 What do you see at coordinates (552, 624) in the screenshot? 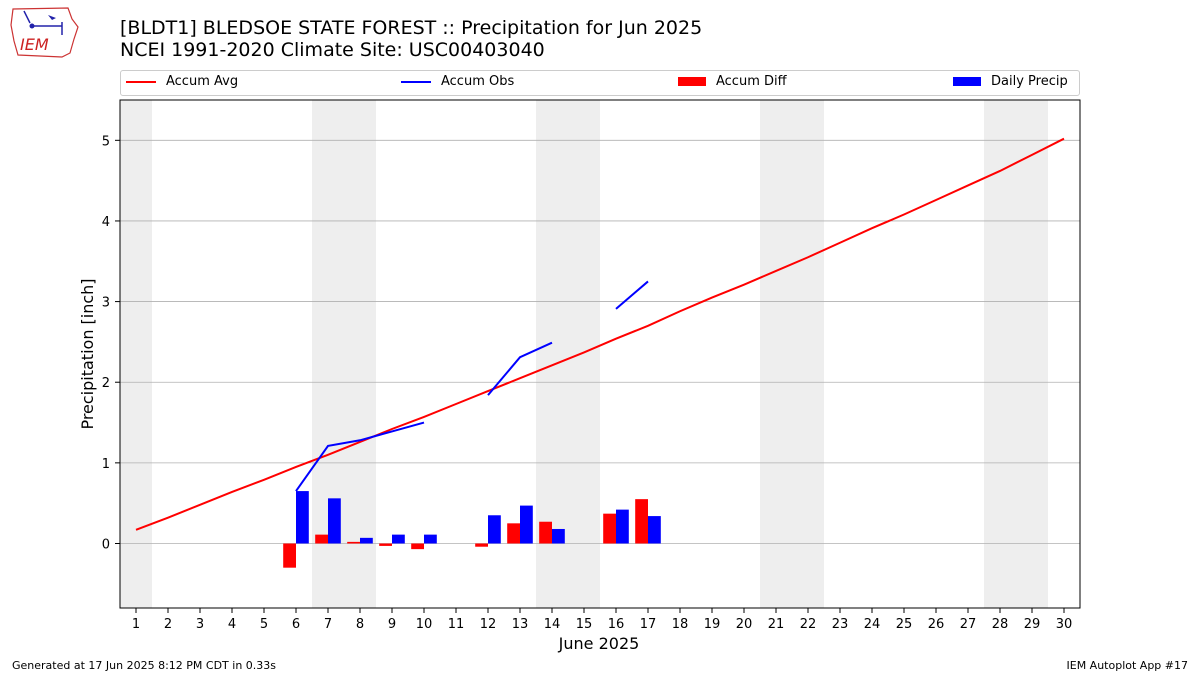
I see `x-tick-label: 14` at bounding box center [552, 624].